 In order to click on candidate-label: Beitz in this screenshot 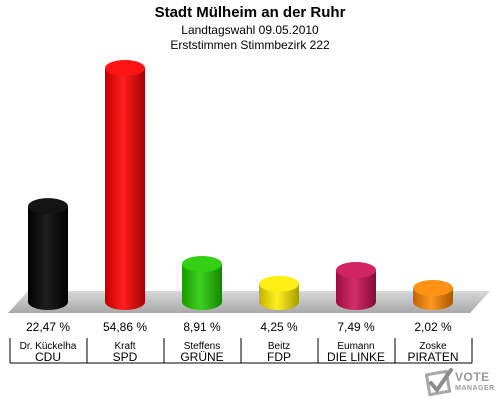, I will do `click(279, 346)`.